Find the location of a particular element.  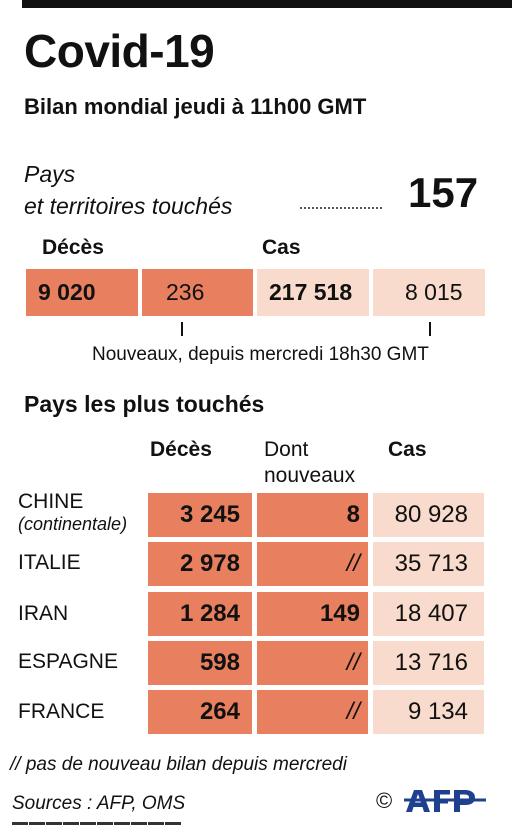

cas-label: Cas is located at coordinates (281, 247).